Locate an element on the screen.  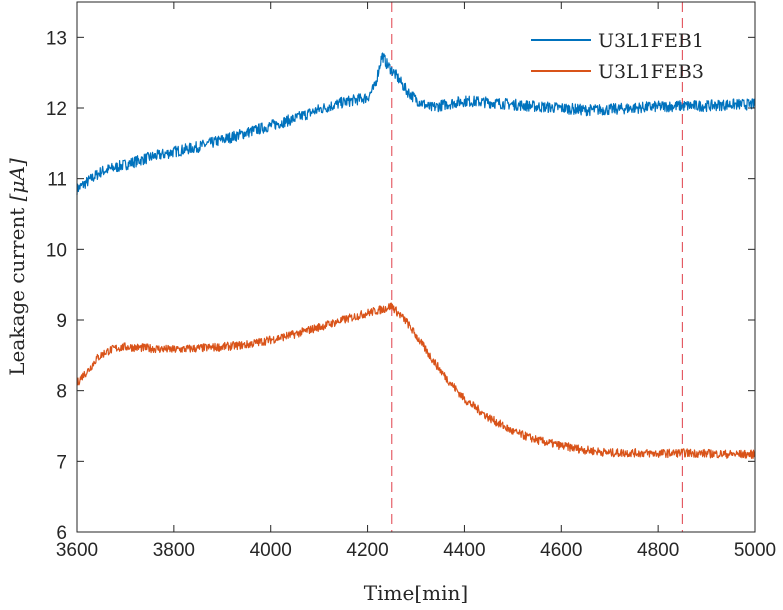
x-tick-label: 4600 is located at coordinates (561, 550).